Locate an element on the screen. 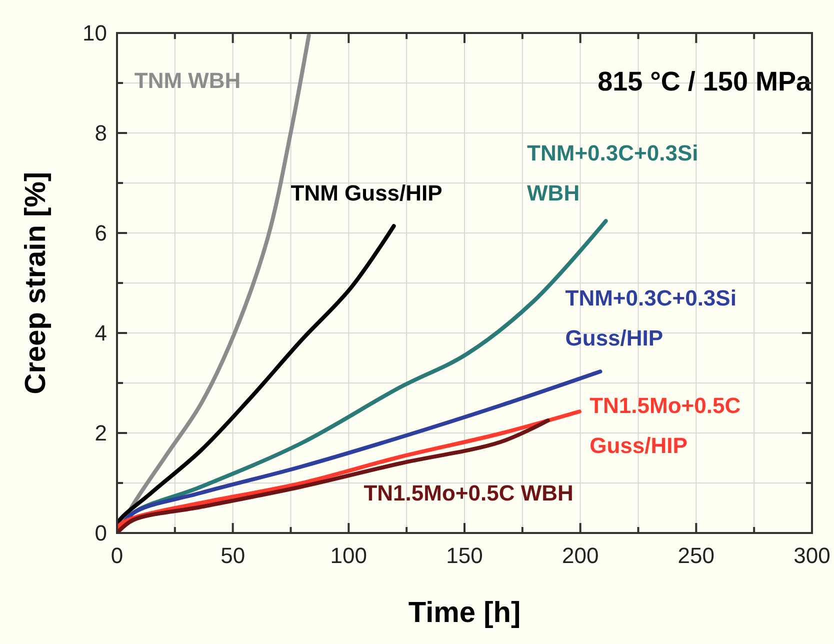  series-label: TNM+0.3C+0.3Si Guss/HIP is located at coordinates (650, 318).